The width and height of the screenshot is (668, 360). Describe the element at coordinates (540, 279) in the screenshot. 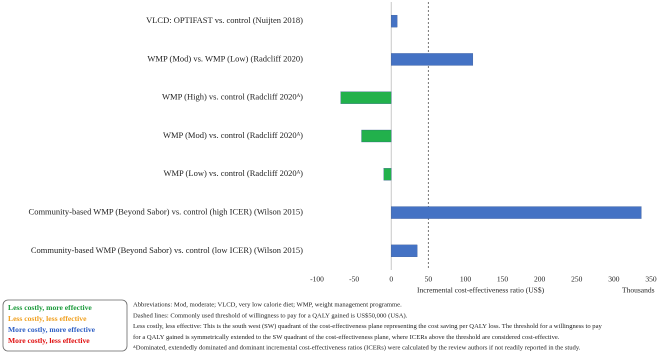

I see `x-tick-label: 200` at that location.